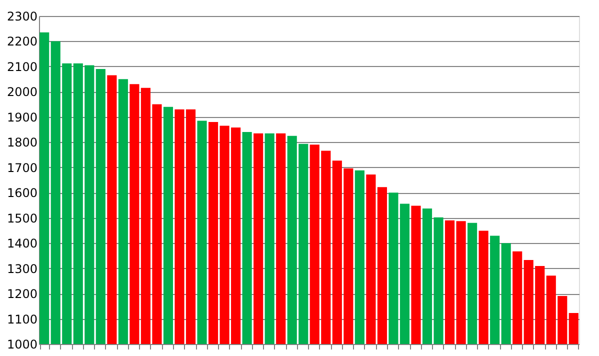  I want to click on y-tick-label: 2200, so click(22, 41).